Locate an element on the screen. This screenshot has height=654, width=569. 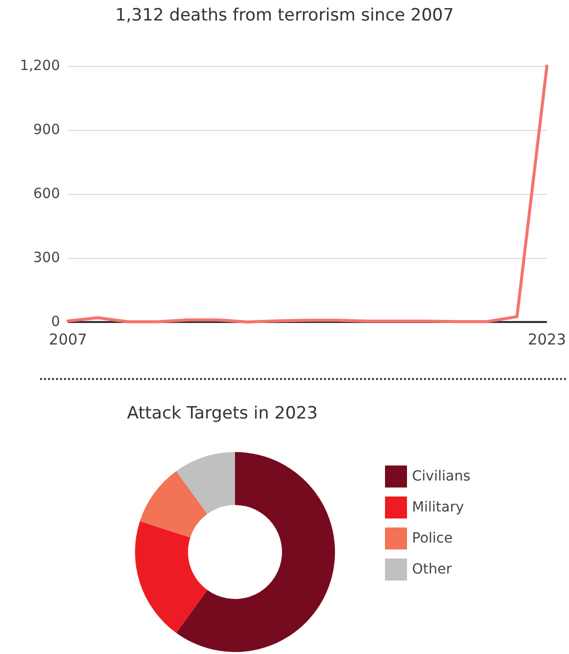
x-tick-label: 2007 is located at coordinates (68, 339).